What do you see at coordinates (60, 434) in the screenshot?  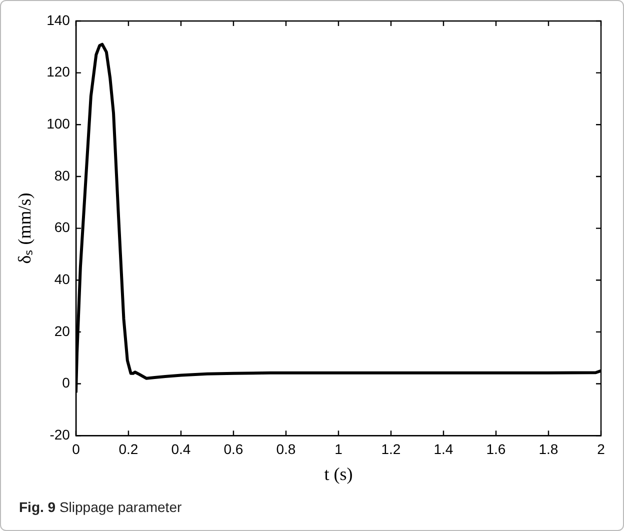 I see `y-tick-label: -20` at bounding box center [60, 434].